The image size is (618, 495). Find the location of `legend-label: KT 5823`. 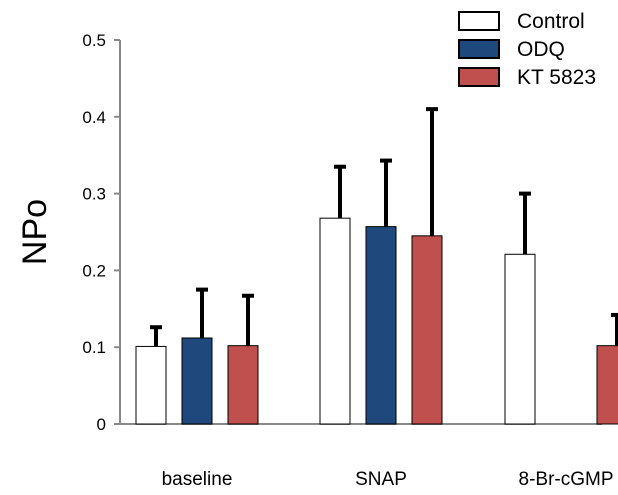

legend-label: KT 5823 is located at coordinates (556, 77).